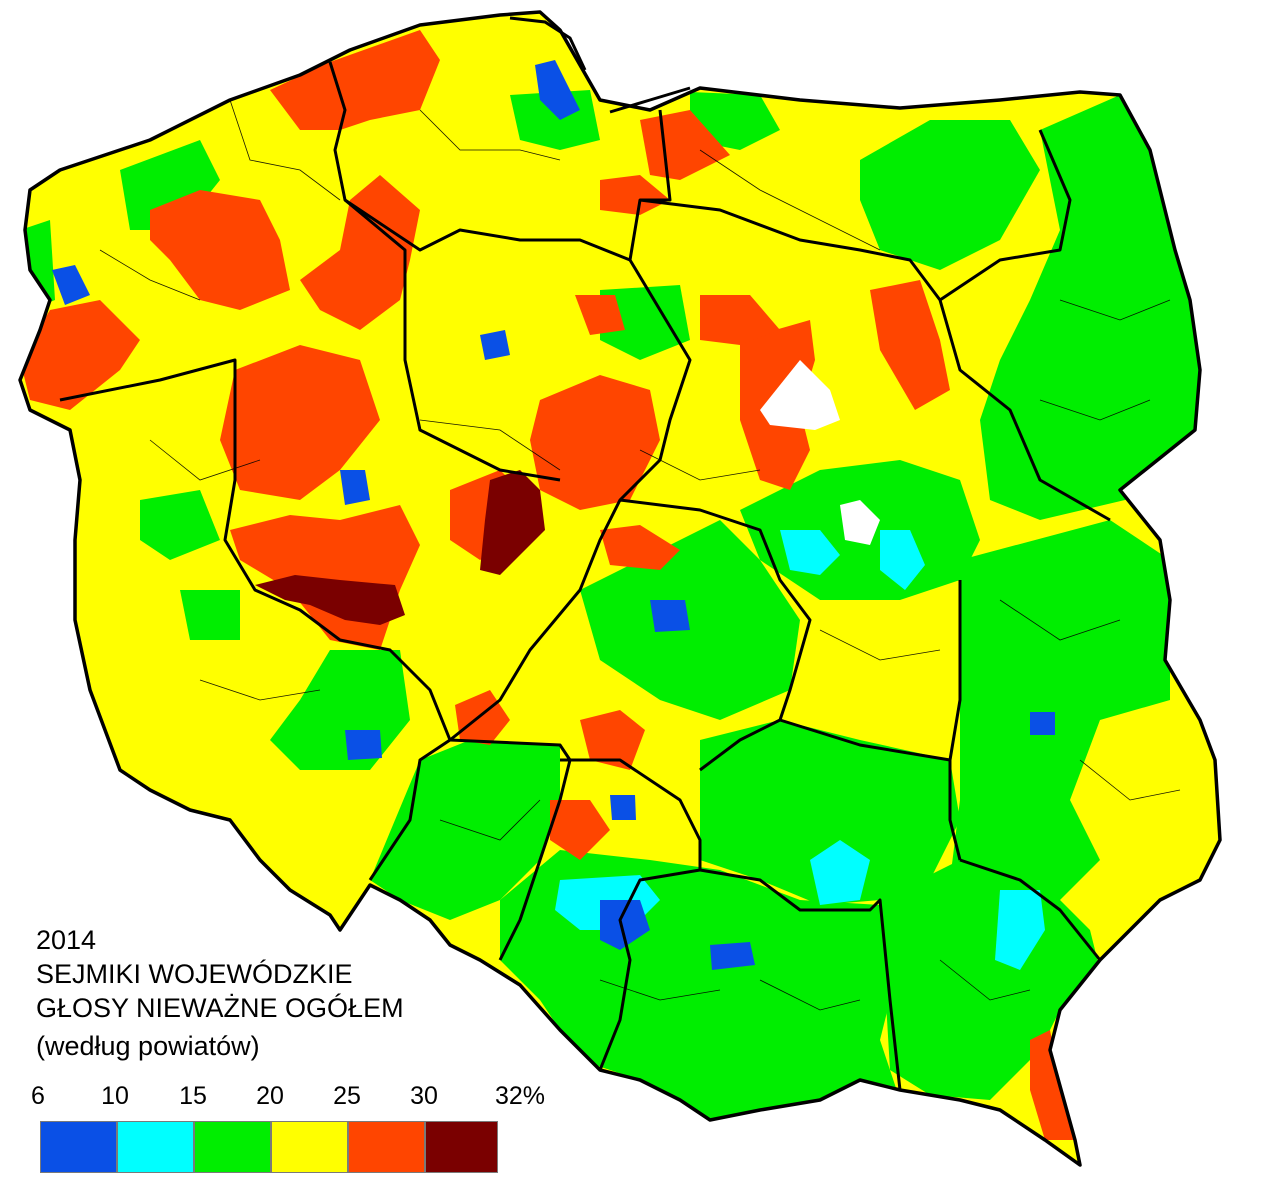 The height and width of the screenshot is (1186, 1265). I want to click on legend-tick-label: 10, so click(115, 1096).